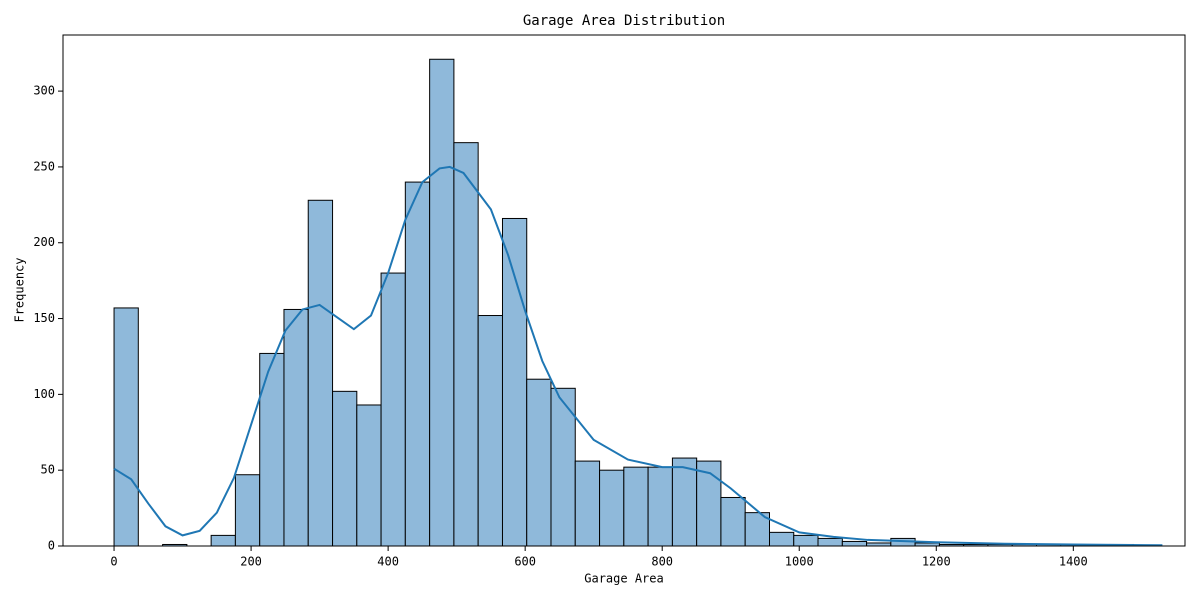  I want to click on y-tick-label: 200, so click(44, 242).